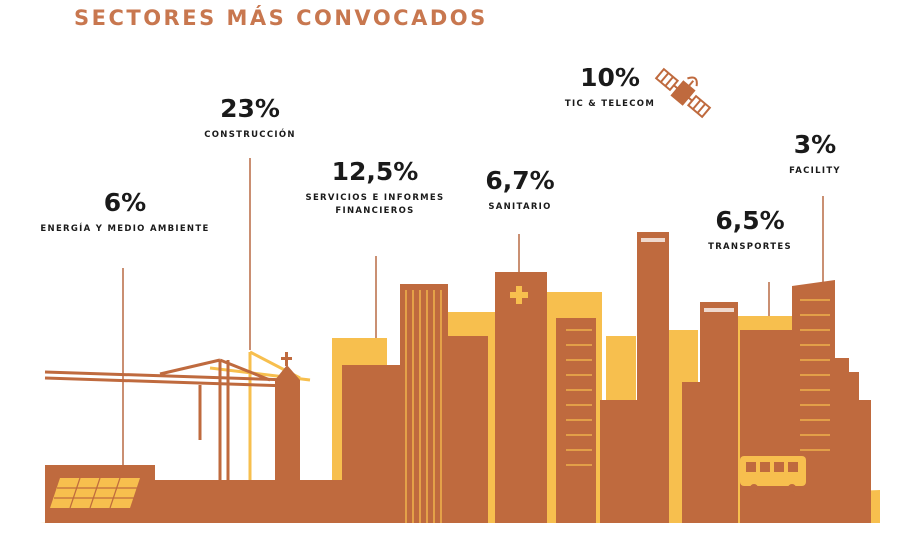 The width and height of the screenshot is (900, 543). I want to click on stat-transportes: 6,5% TRANSPORTES, so click(750, 230).